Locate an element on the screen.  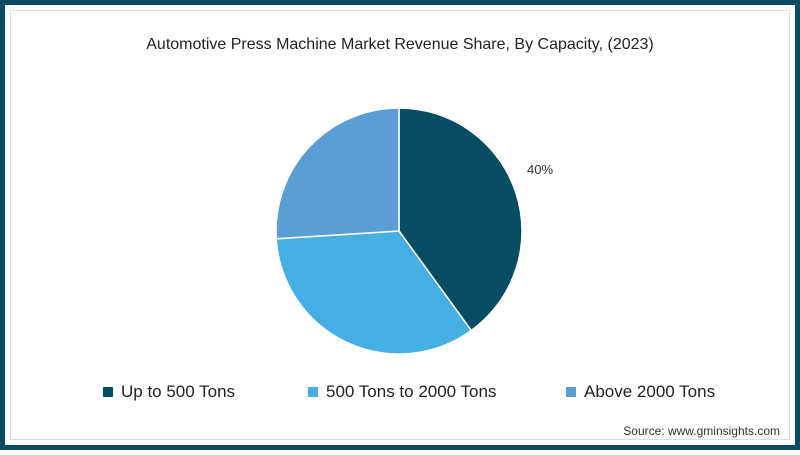
legend-item-500-to-2000: 500 Tons to 2000 Tons is located at coordinates (402, 392).